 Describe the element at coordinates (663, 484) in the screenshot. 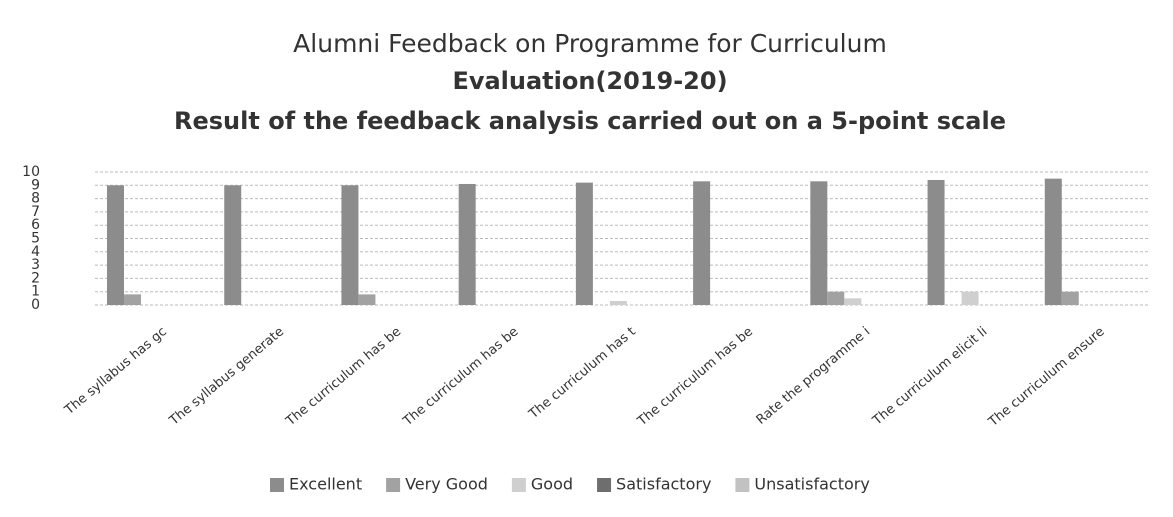

I see `legend-label: Satisfactory` at that location.